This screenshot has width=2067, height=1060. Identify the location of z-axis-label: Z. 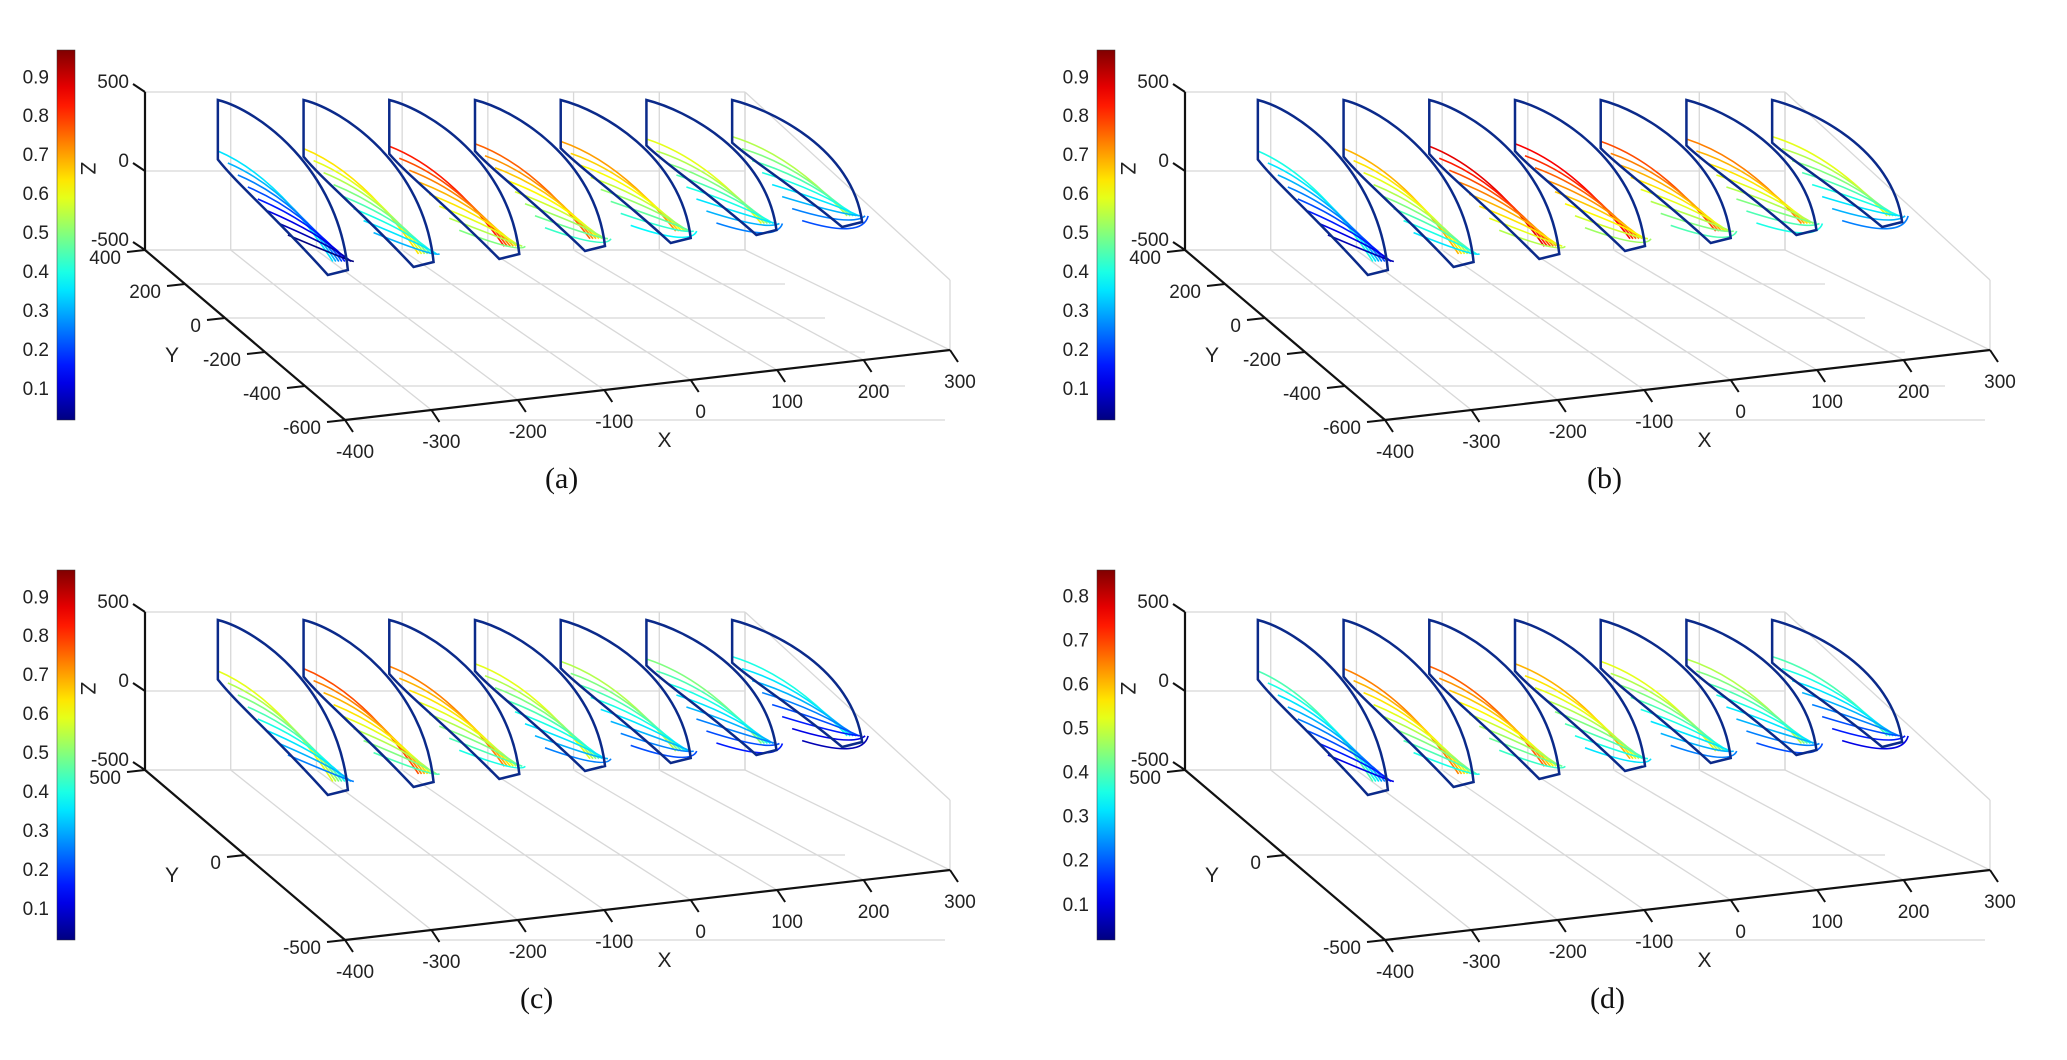
(1127, 168).